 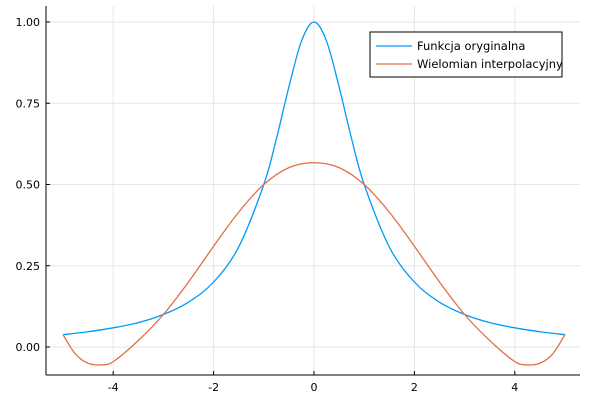 What do you see at coordinates (514, 387) in the screenshot?
I see `x-tick-label: 4` at bounding box center [514, 387].